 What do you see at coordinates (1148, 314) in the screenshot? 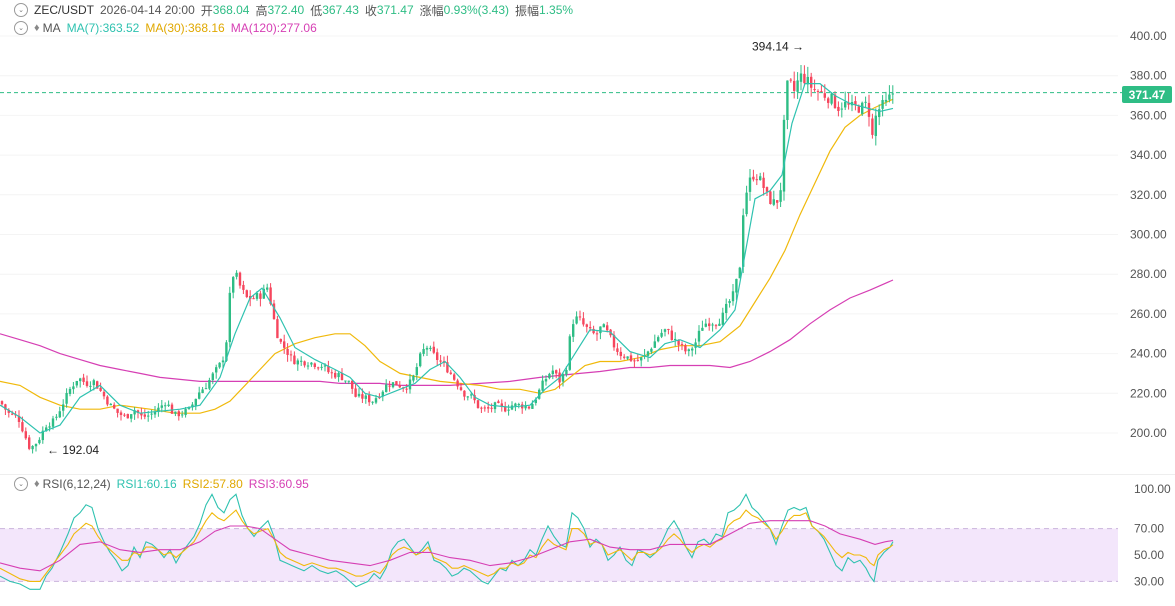
I see `price-tick-label: 260.00` at bounding box center [1148, 314].